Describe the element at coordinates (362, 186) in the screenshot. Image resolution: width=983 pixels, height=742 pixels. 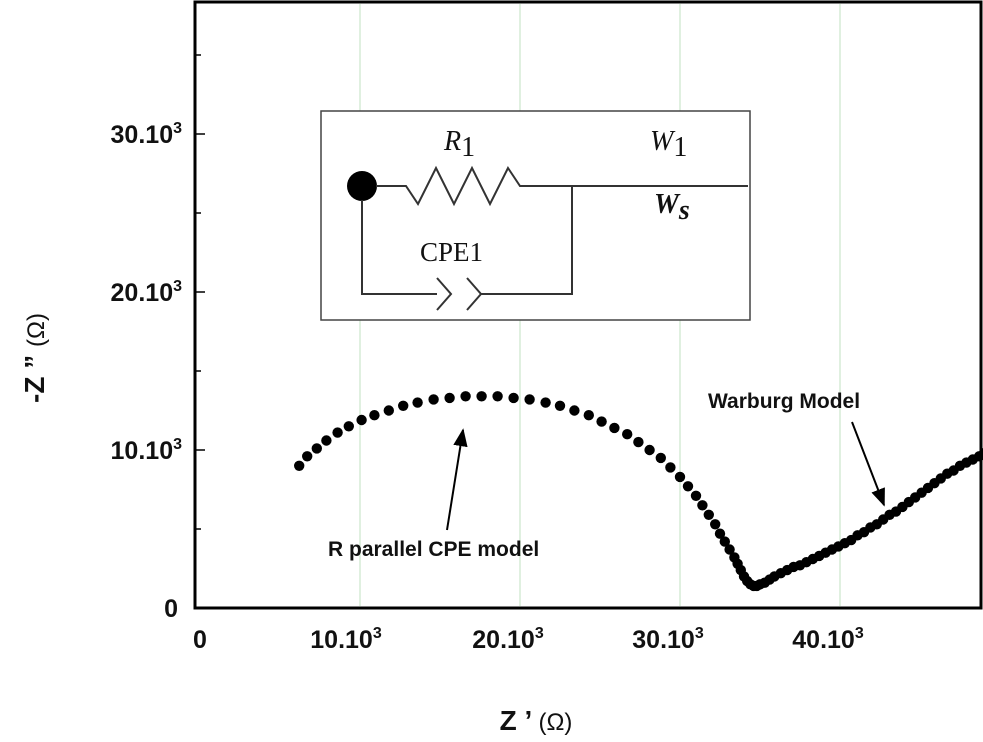
I see `circuit-terminal` at that location.